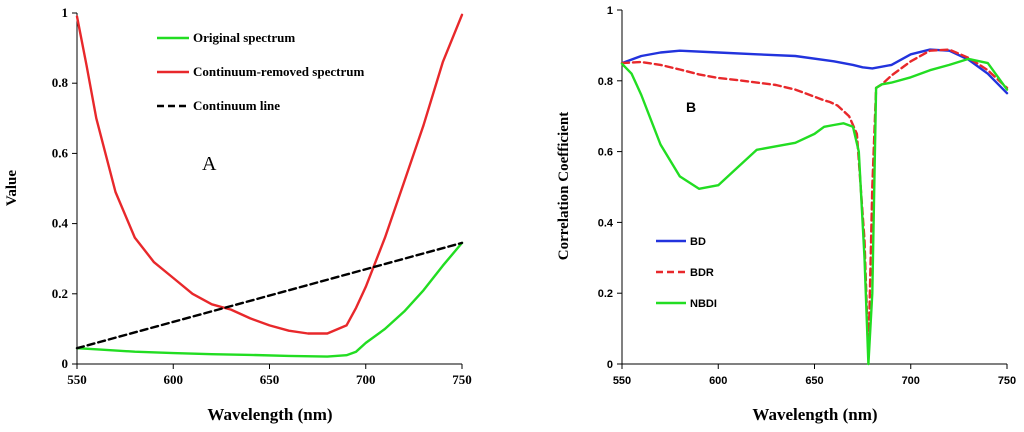  What do you see at coordinates (236, 105) in the screenshot?
I see `chart-a-legend-label: Continuum line` at bounding box center [236, 105].